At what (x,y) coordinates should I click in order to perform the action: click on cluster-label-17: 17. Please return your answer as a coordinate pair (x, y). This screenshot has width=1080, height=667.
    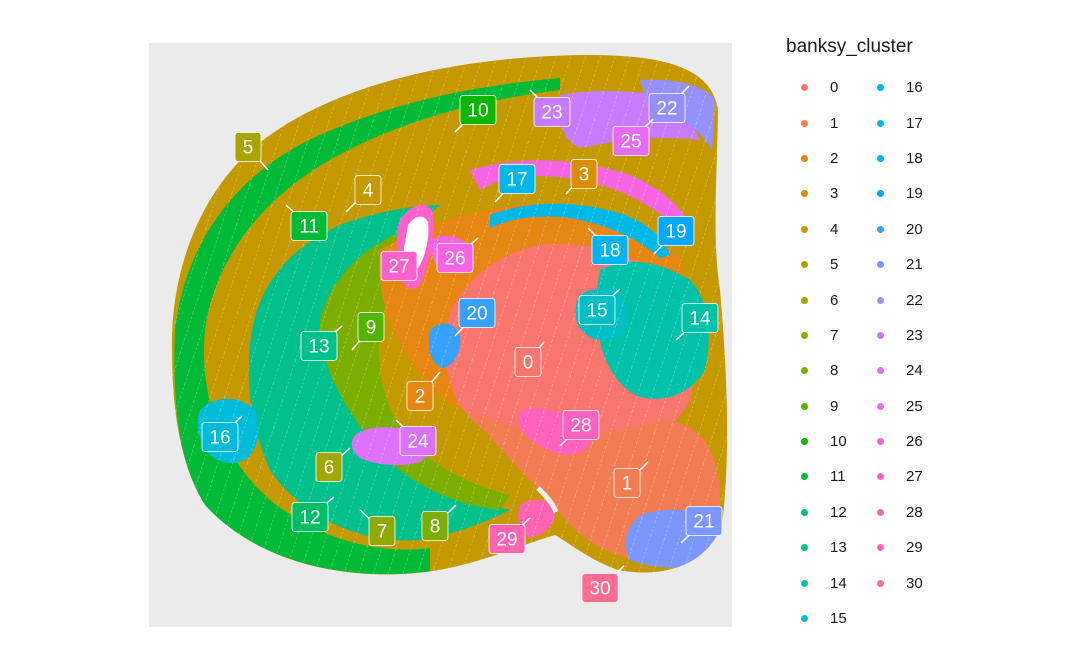
    Looking at the image, I should click on (515, 183).